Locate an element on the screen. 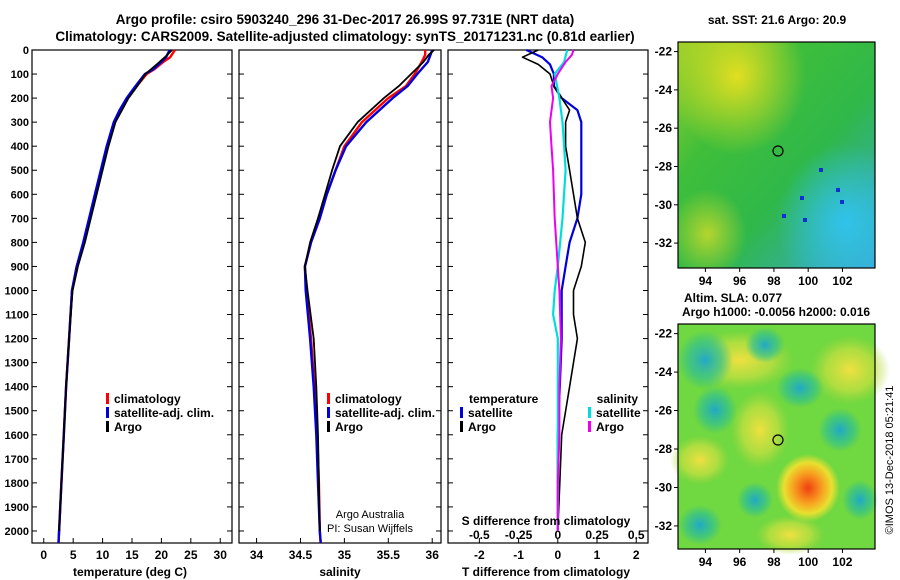  sst-map-title: sat. SST: 21.6 Argo: 20.9 is located at coordinates (777, 20).